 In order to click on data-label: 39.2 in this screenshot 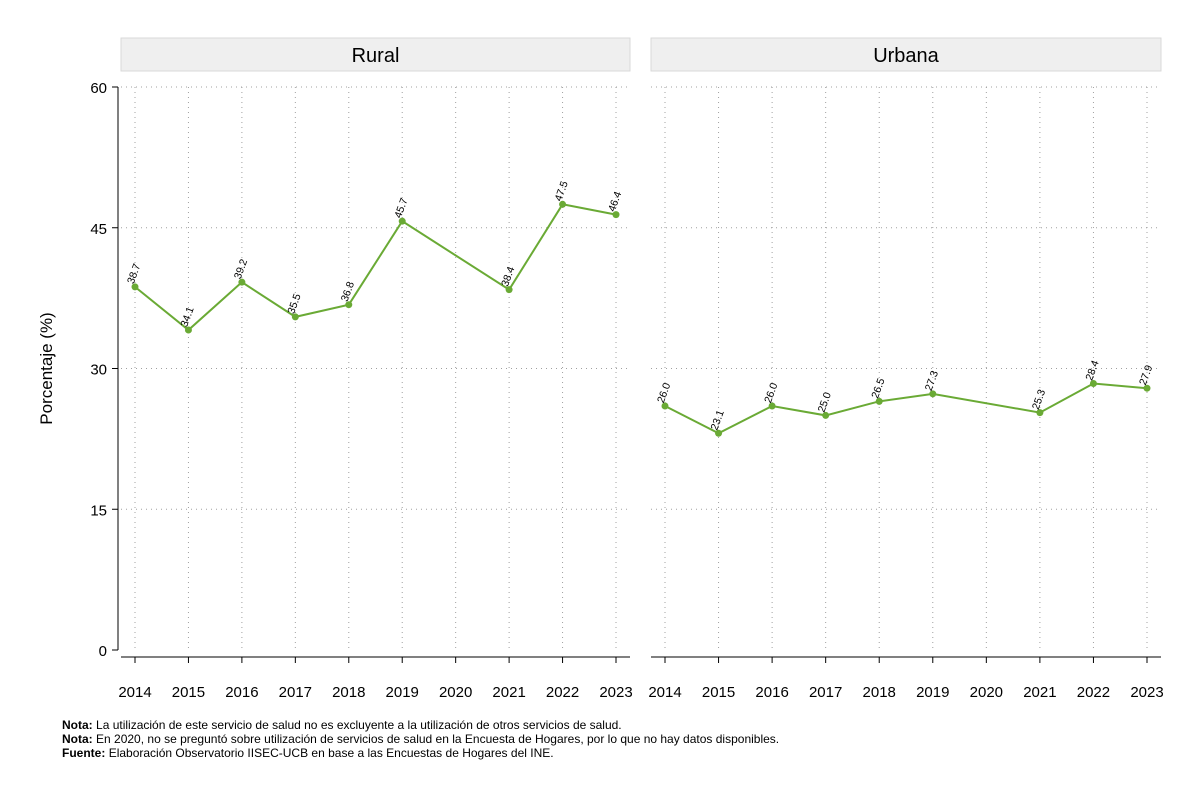, I will do `click(241, 268)`.